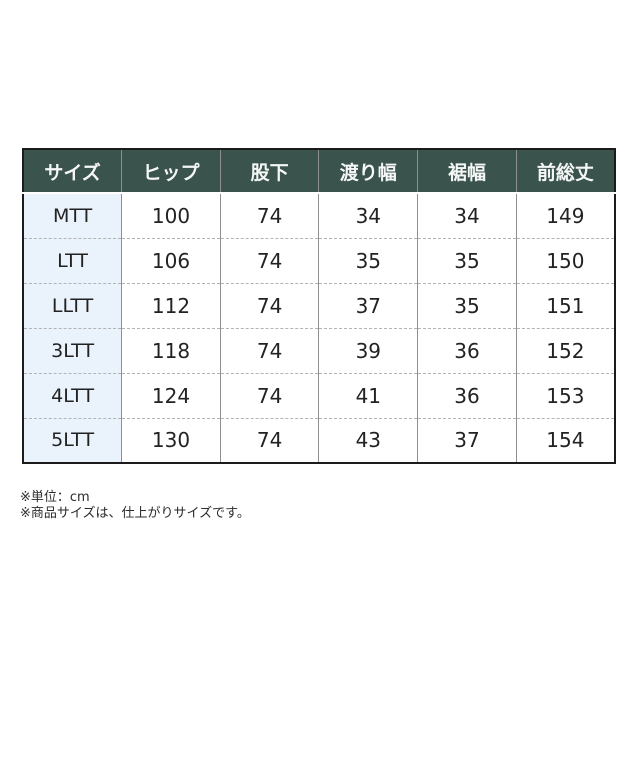 The height and width of the screenshot is (768, 640). I want to click on value-cell: 130, so click(171, 440).